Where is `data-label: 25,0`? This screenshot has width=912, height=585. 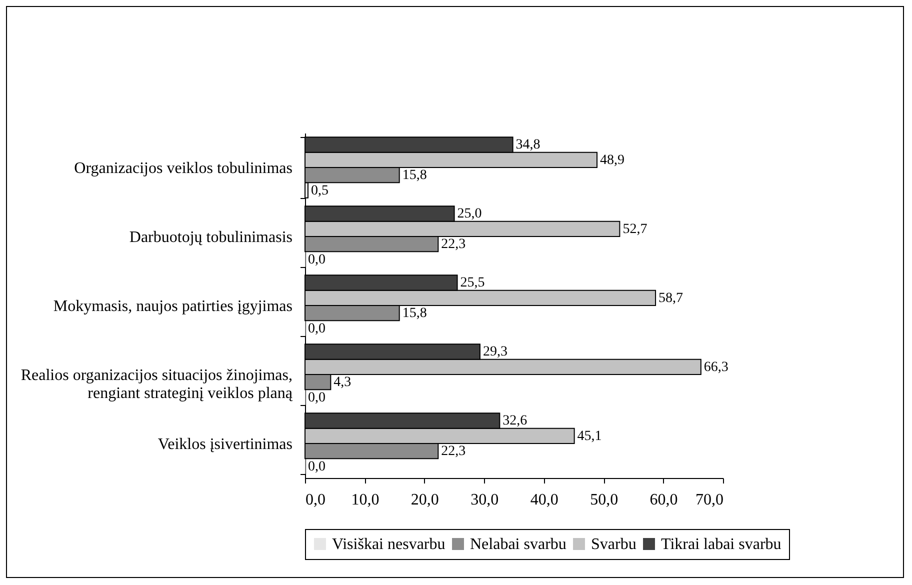 data-label: 25,0 is located at coordinates (469, 214).